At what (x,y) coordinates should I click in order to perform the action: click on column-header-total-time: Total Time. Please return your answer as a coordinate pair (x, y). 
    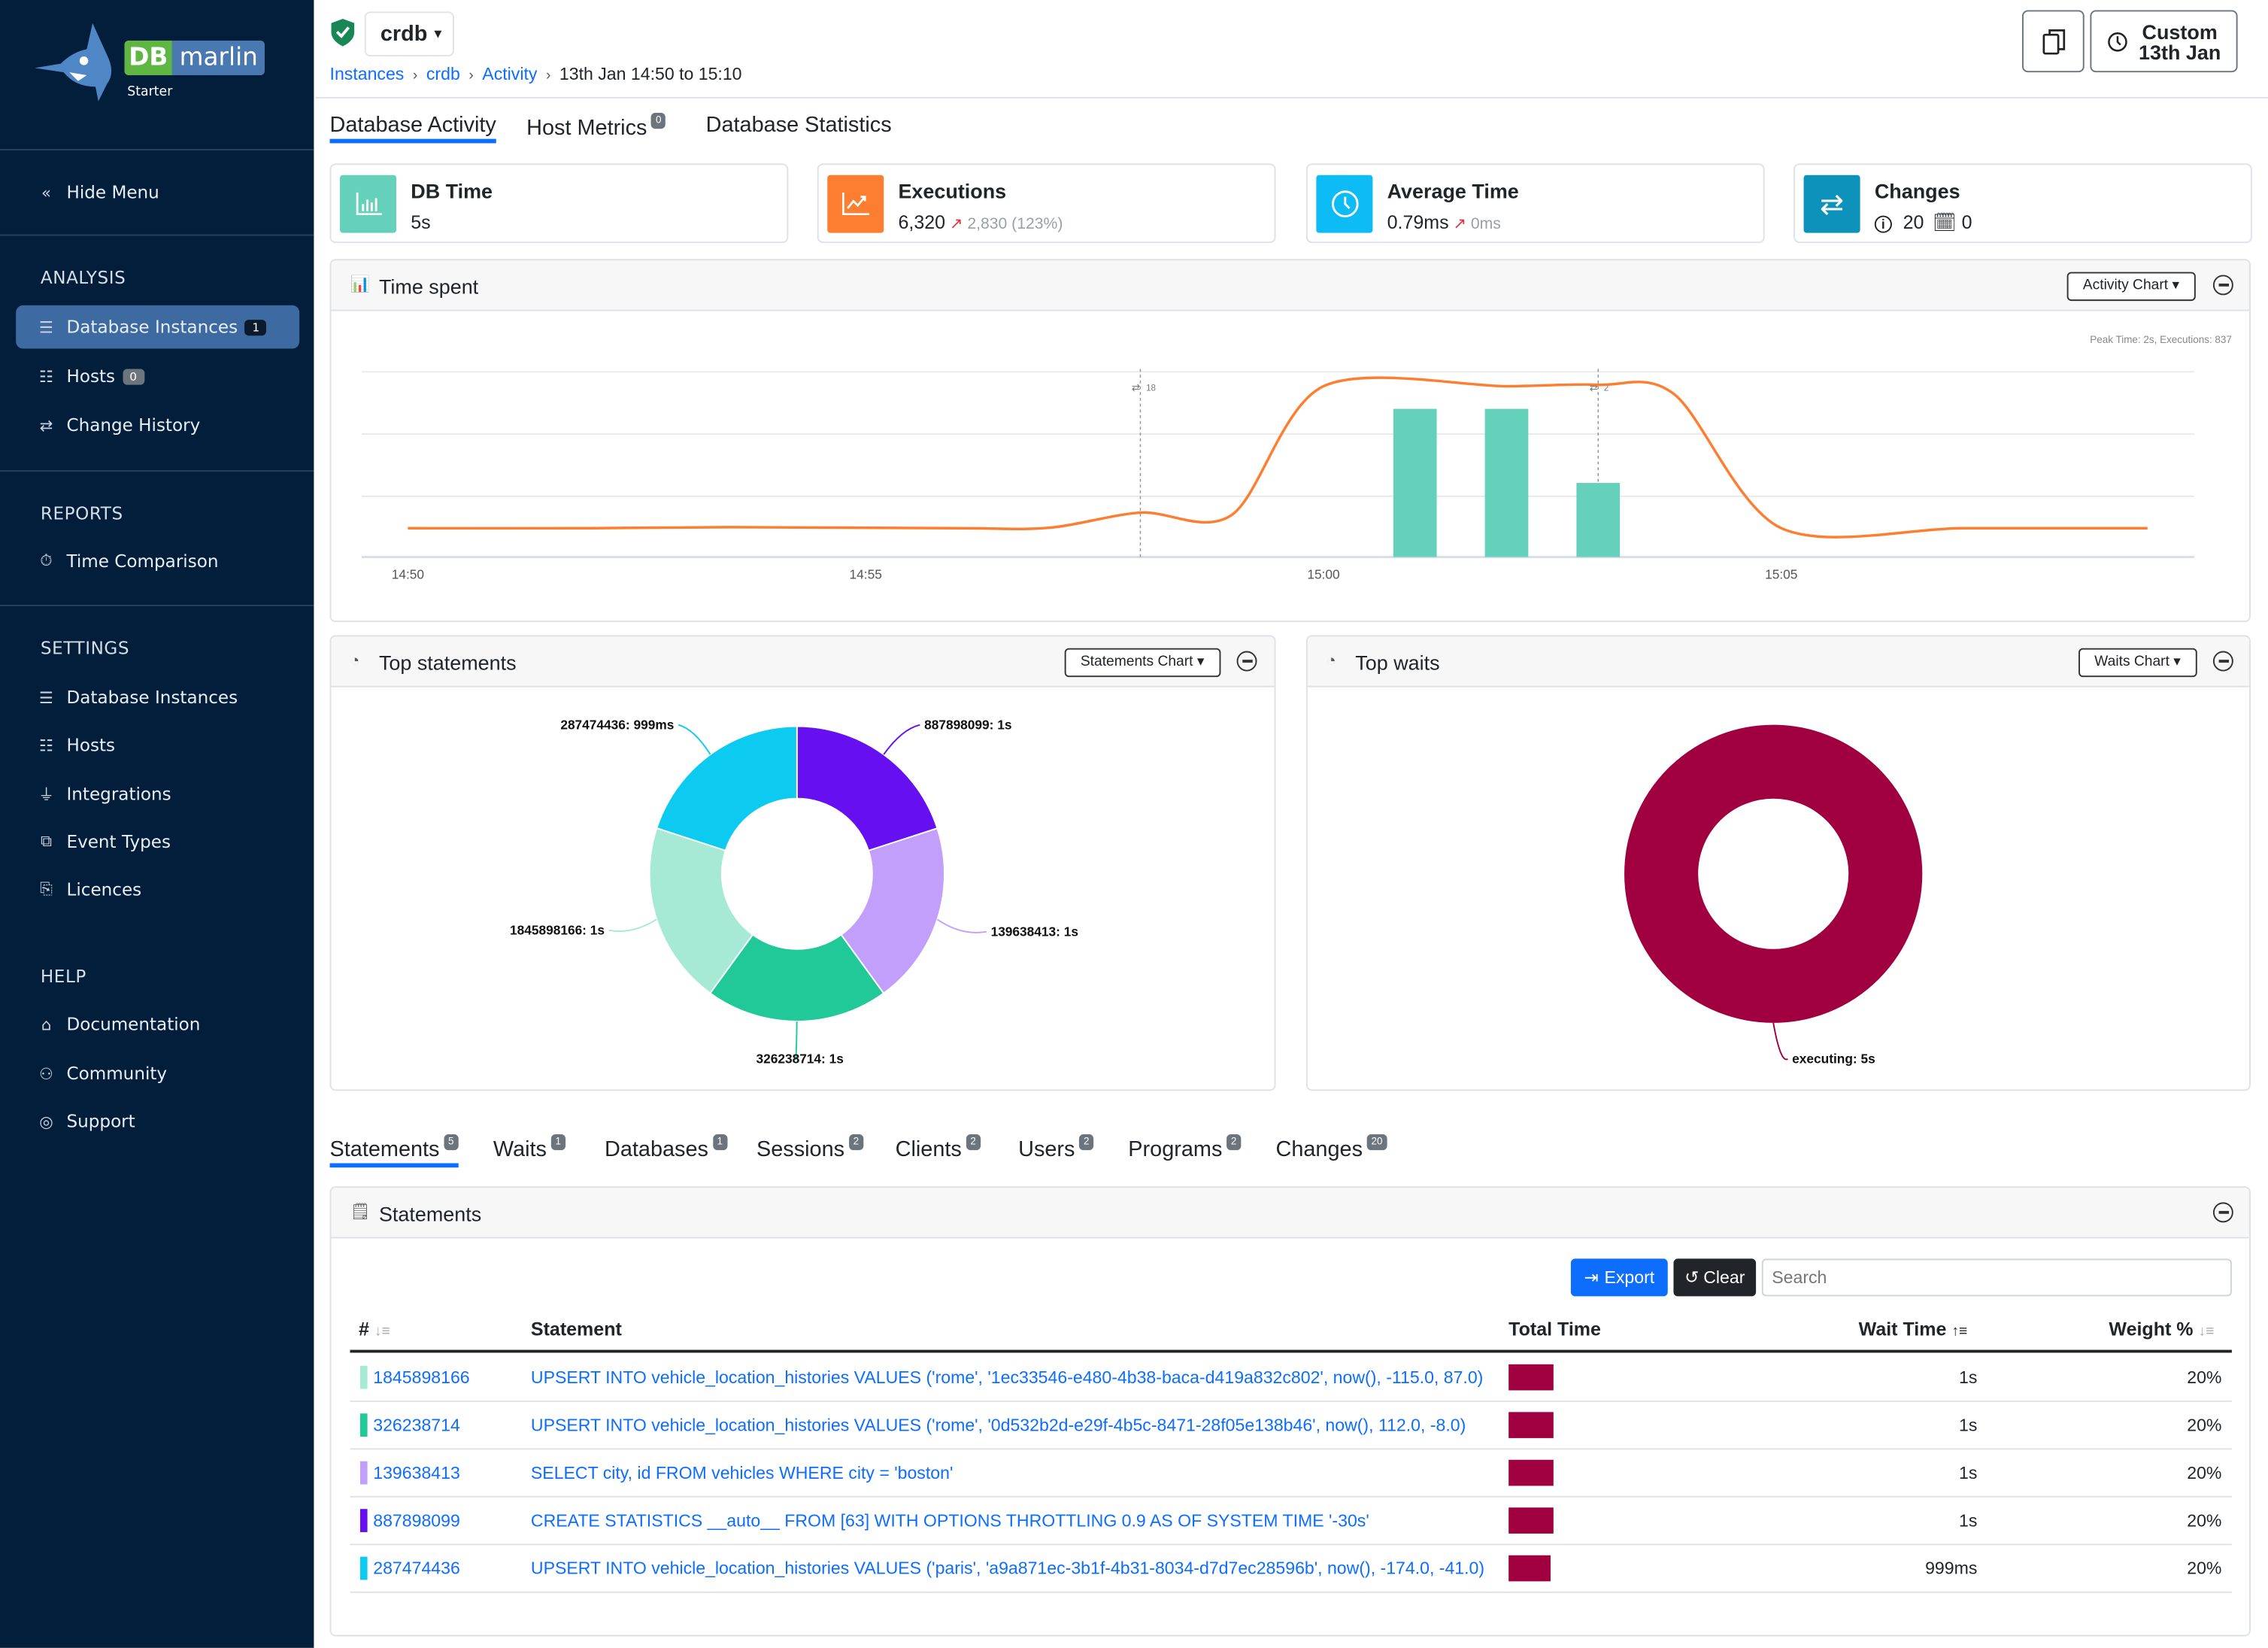
    Looking at the image, I should click on (1555, 1329).